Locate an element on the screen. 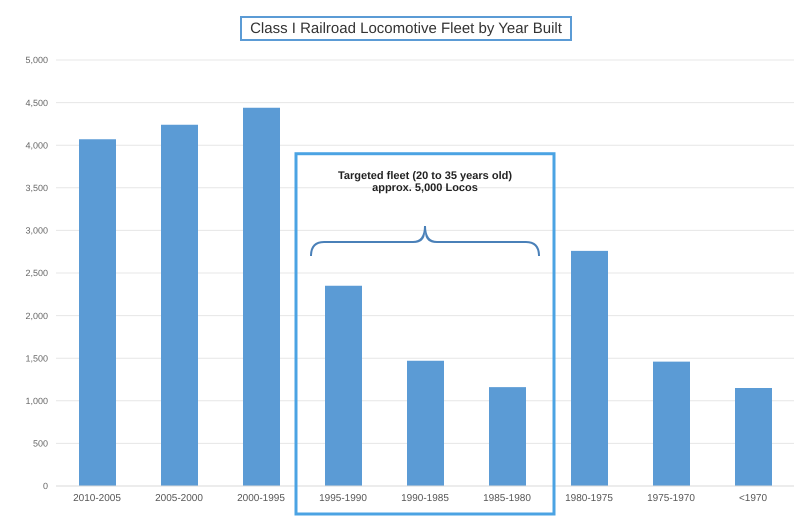  x-tick-label: 2010-2005 is located at coordinates (97, 498).